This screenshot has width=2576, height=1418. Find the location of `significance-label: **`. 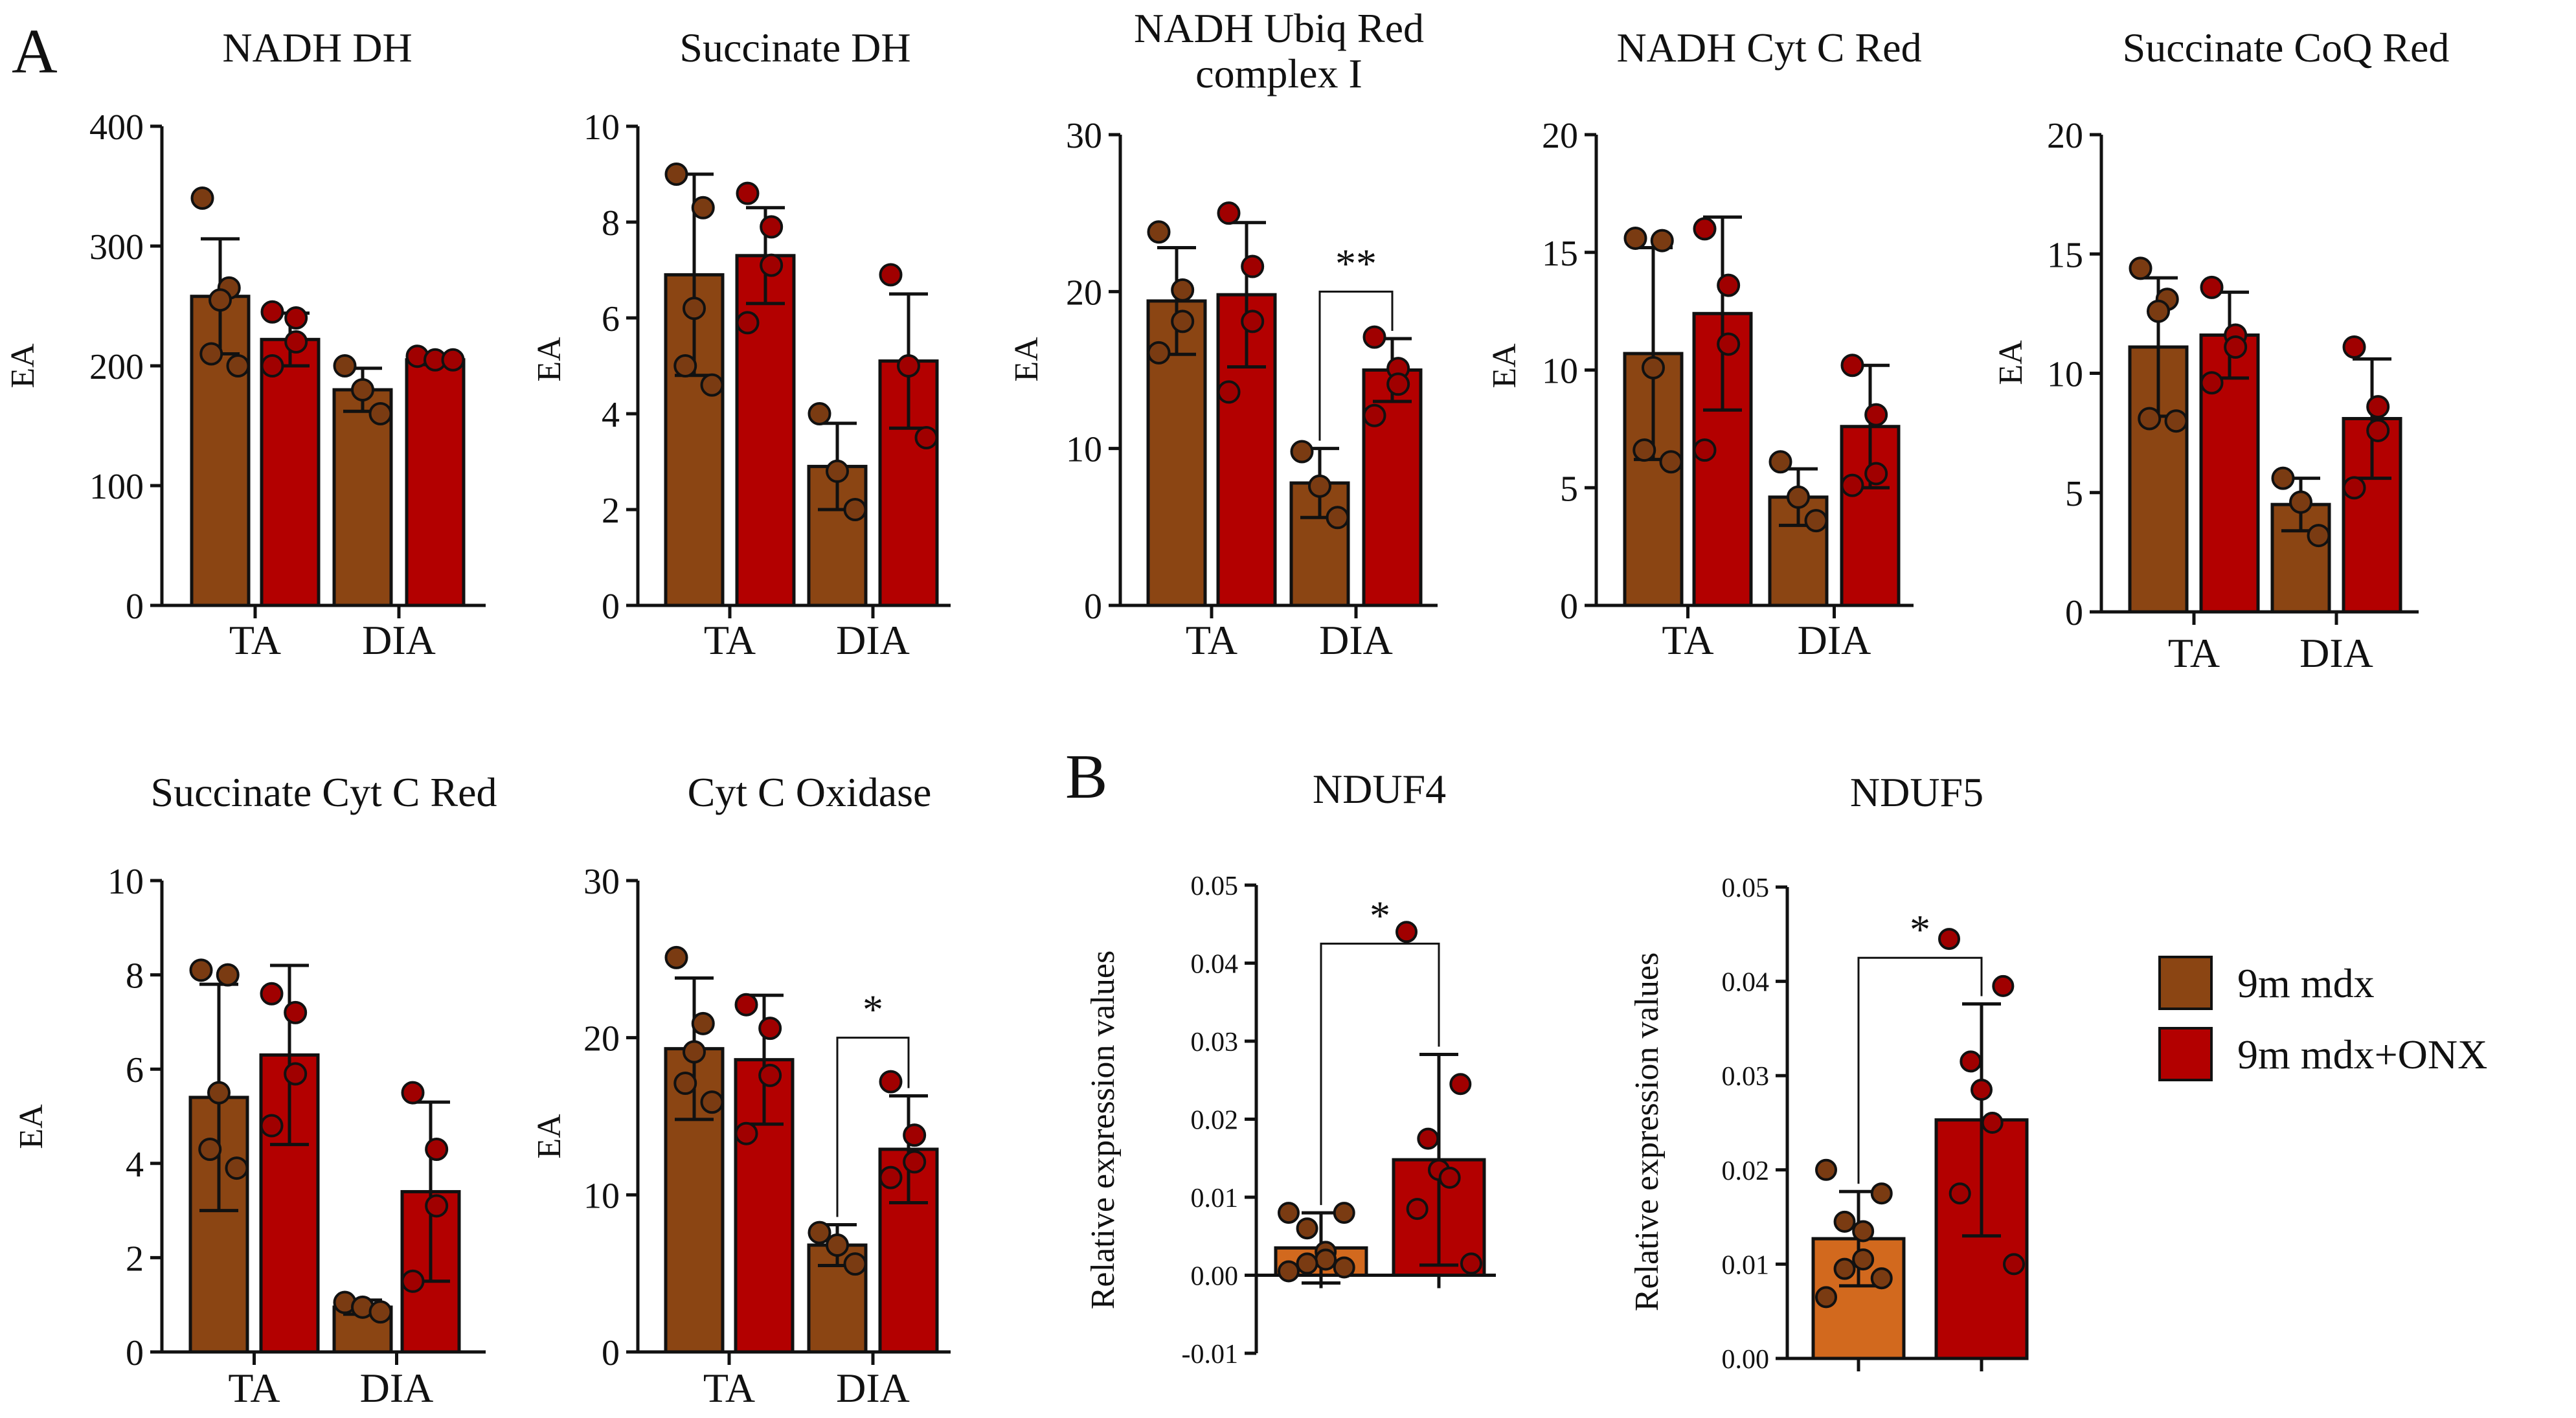

significance-label: ** is located at coordinates (1356, 263).